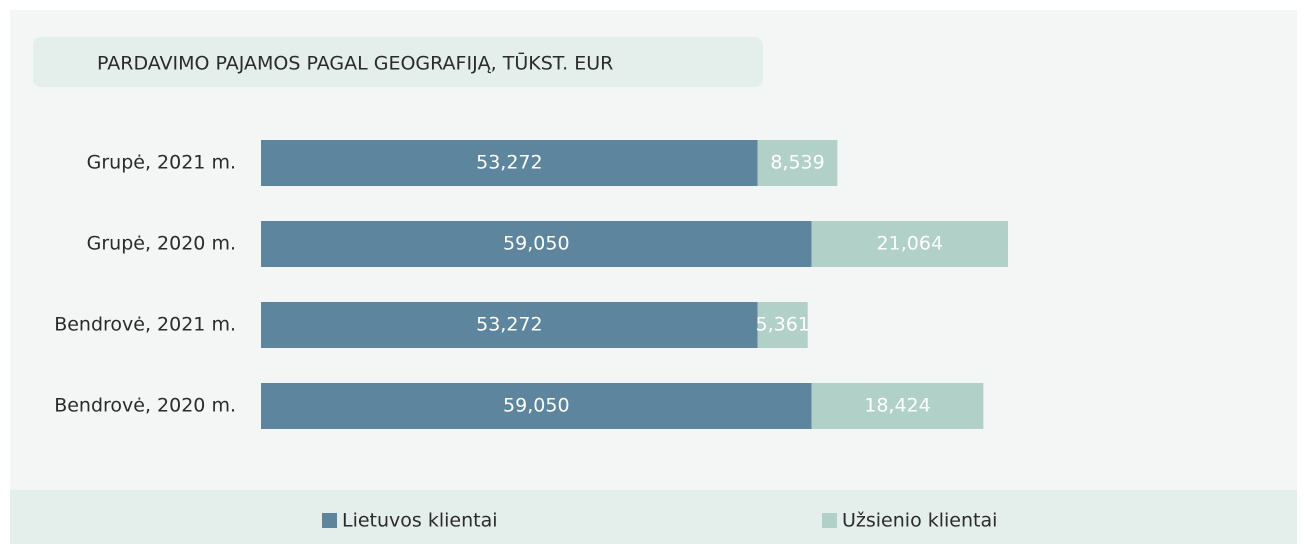 This screenshot has height=544, width=1307. What do you see at coordinates (161, 163) in the screenshot?
I see `category-label: Grupė, 2021 m.` at bounding box center [161, 163].